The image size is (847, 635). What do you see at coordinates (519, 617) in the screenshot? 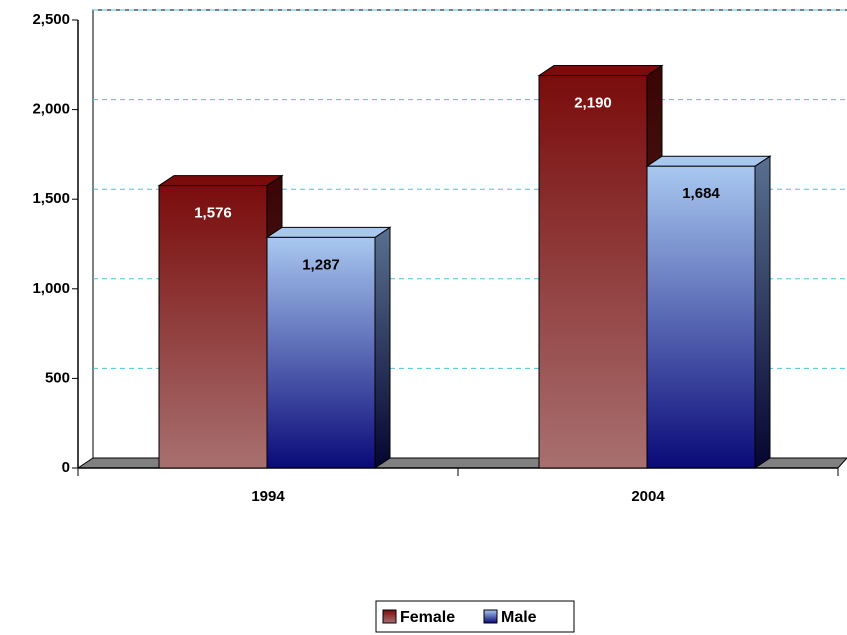
I see `legend-label: Male` at bounding box center [519, 617].